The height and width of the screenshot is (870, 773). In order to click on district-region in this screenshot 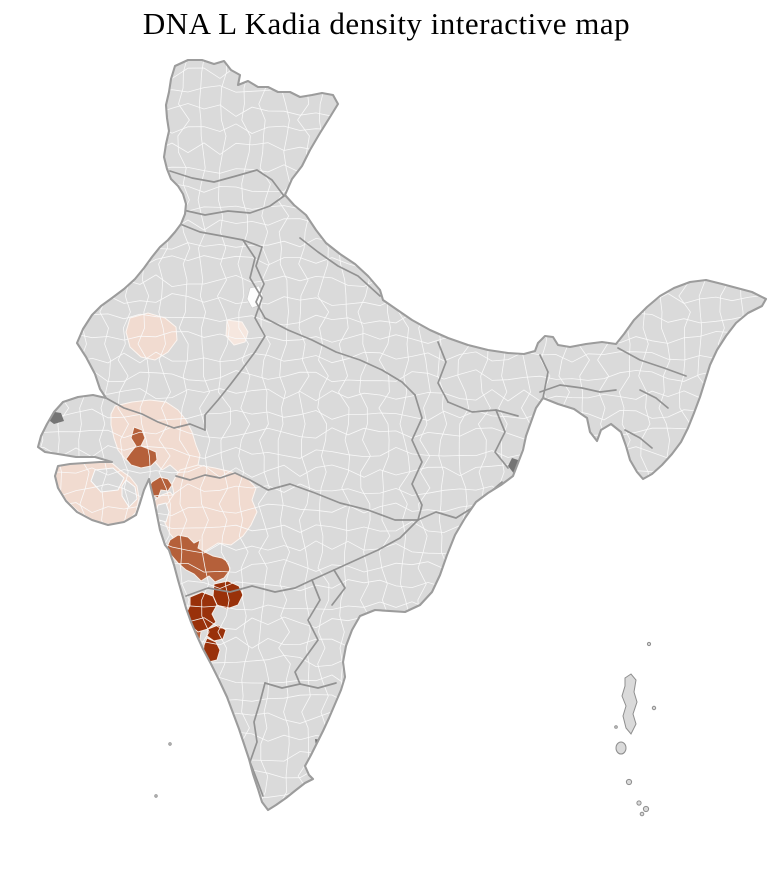, I will do `click(129, 493)`.